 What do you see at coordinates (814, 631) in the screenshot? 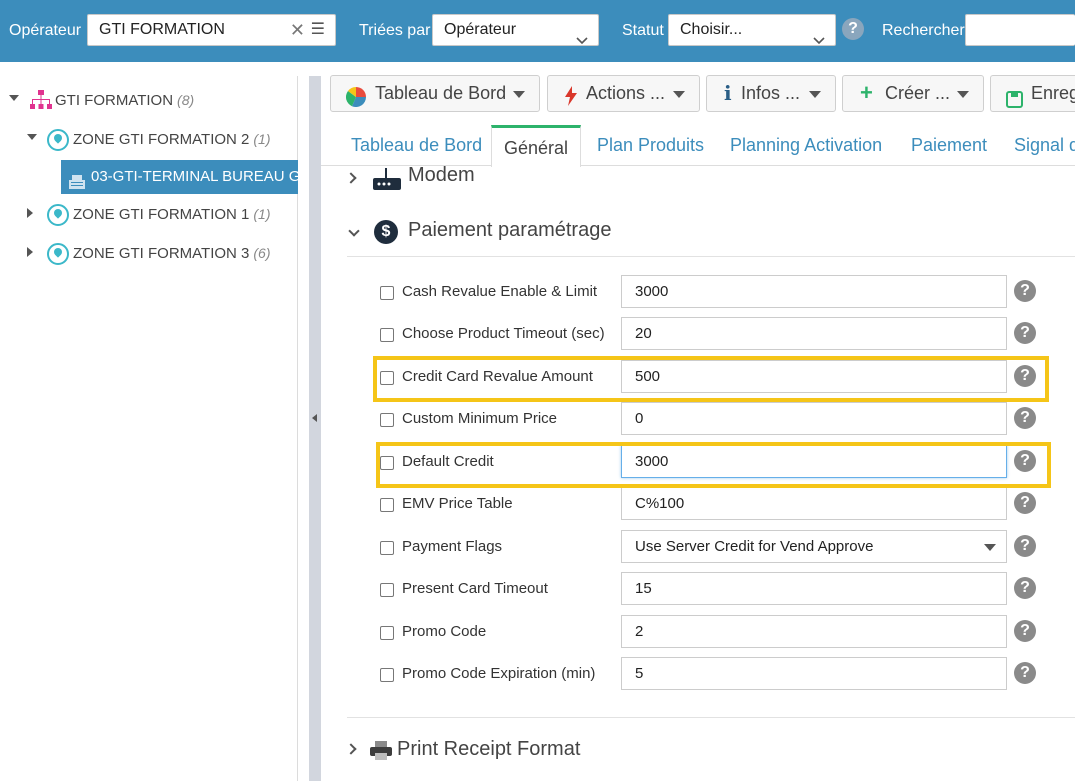
I see `field-input: 2` at bounding box center [814, 631].